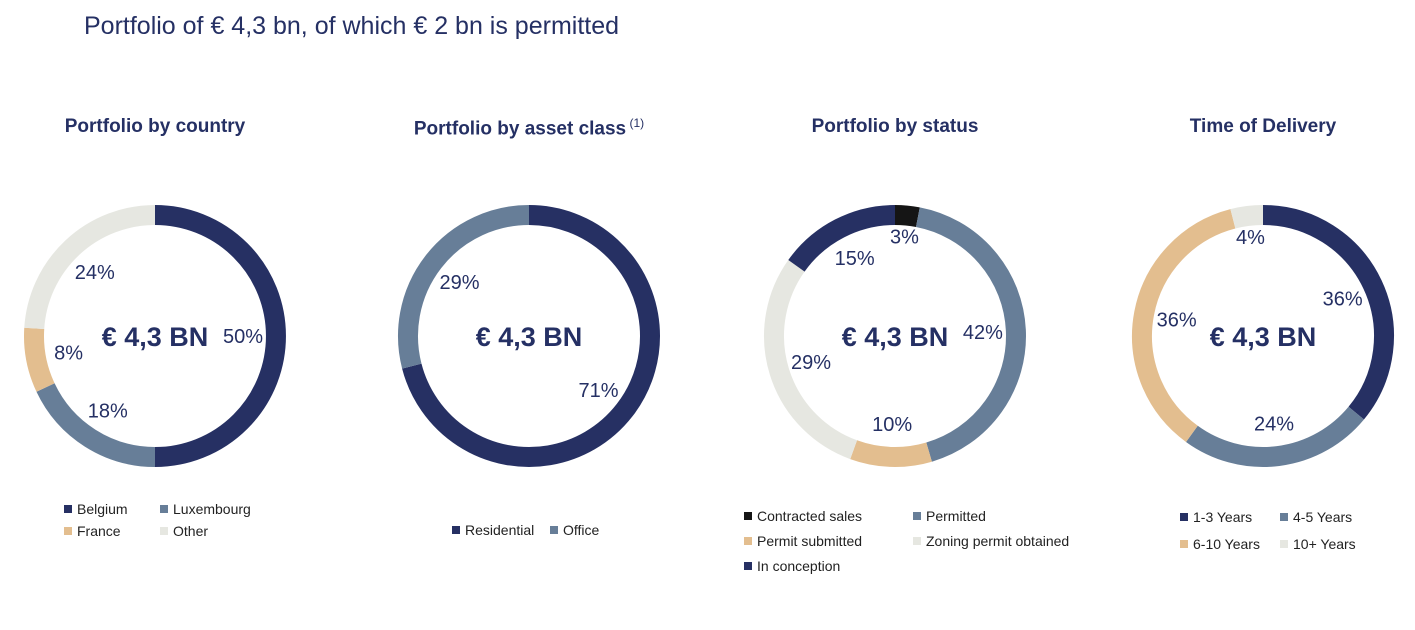  I want to click on legend-item: France, so click(92, 531).